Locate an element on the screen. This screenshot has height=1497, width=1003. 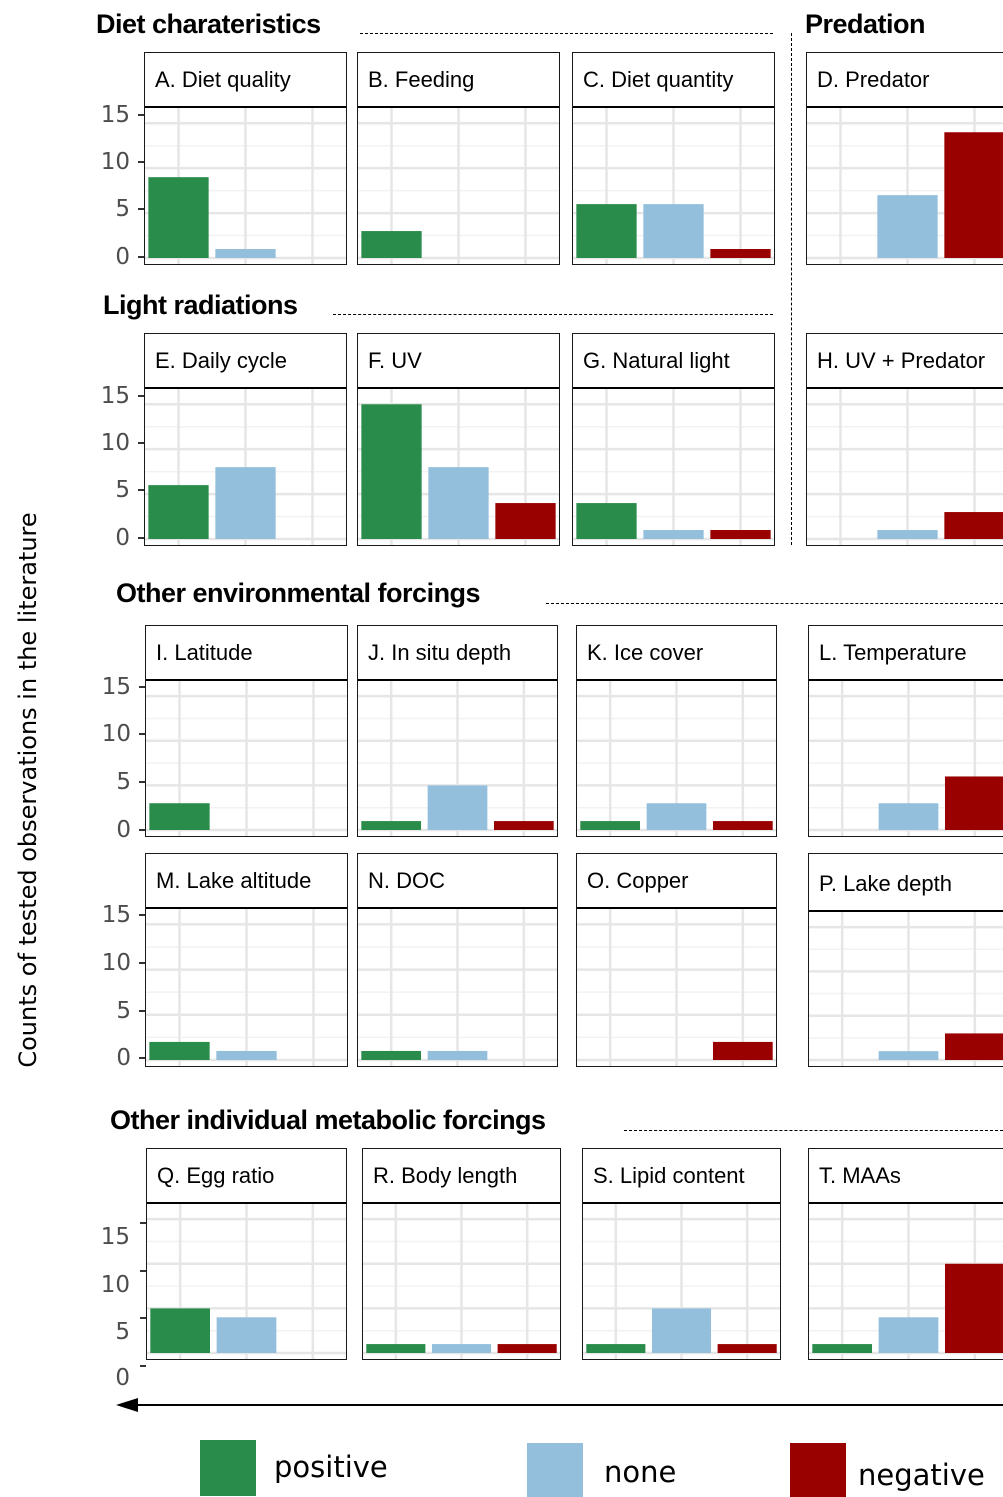
section-divider-diet is located at coordinates (566, 33).